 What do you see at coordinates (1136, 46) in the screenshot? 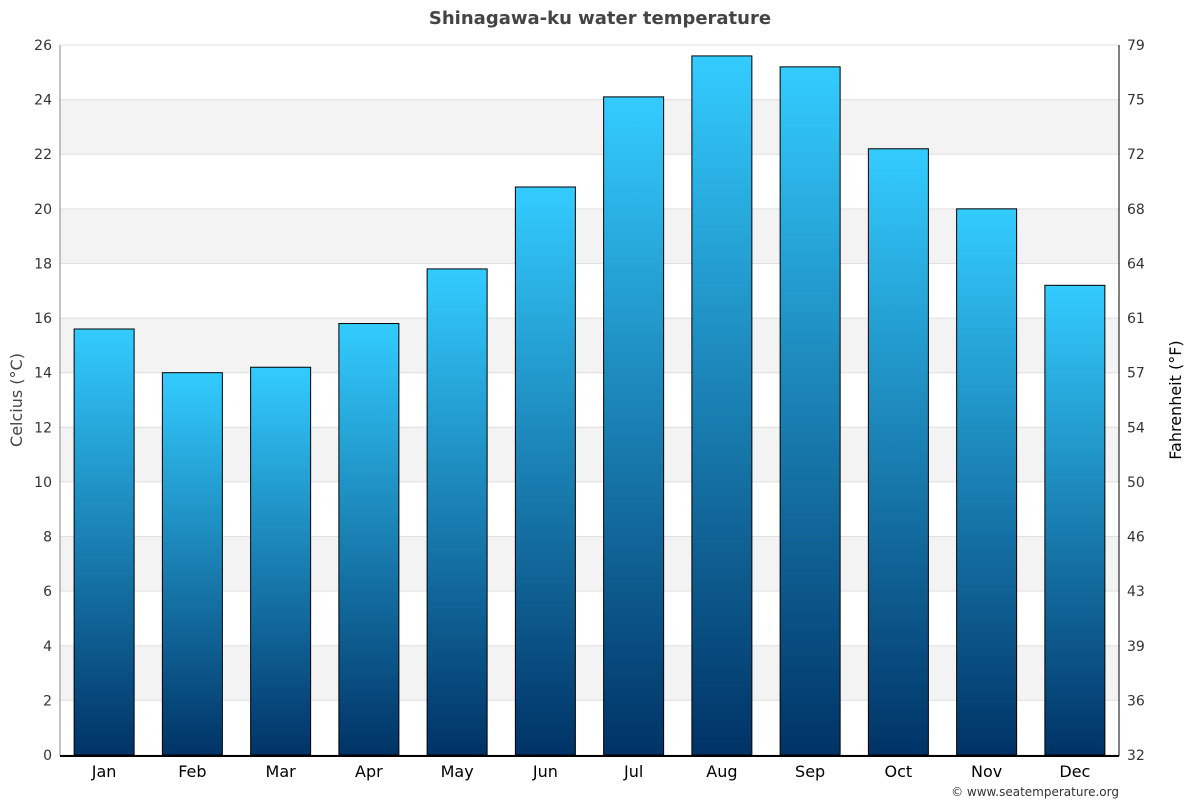
I see `y2-tick-label: 79` at bounding box center [1136, 46].